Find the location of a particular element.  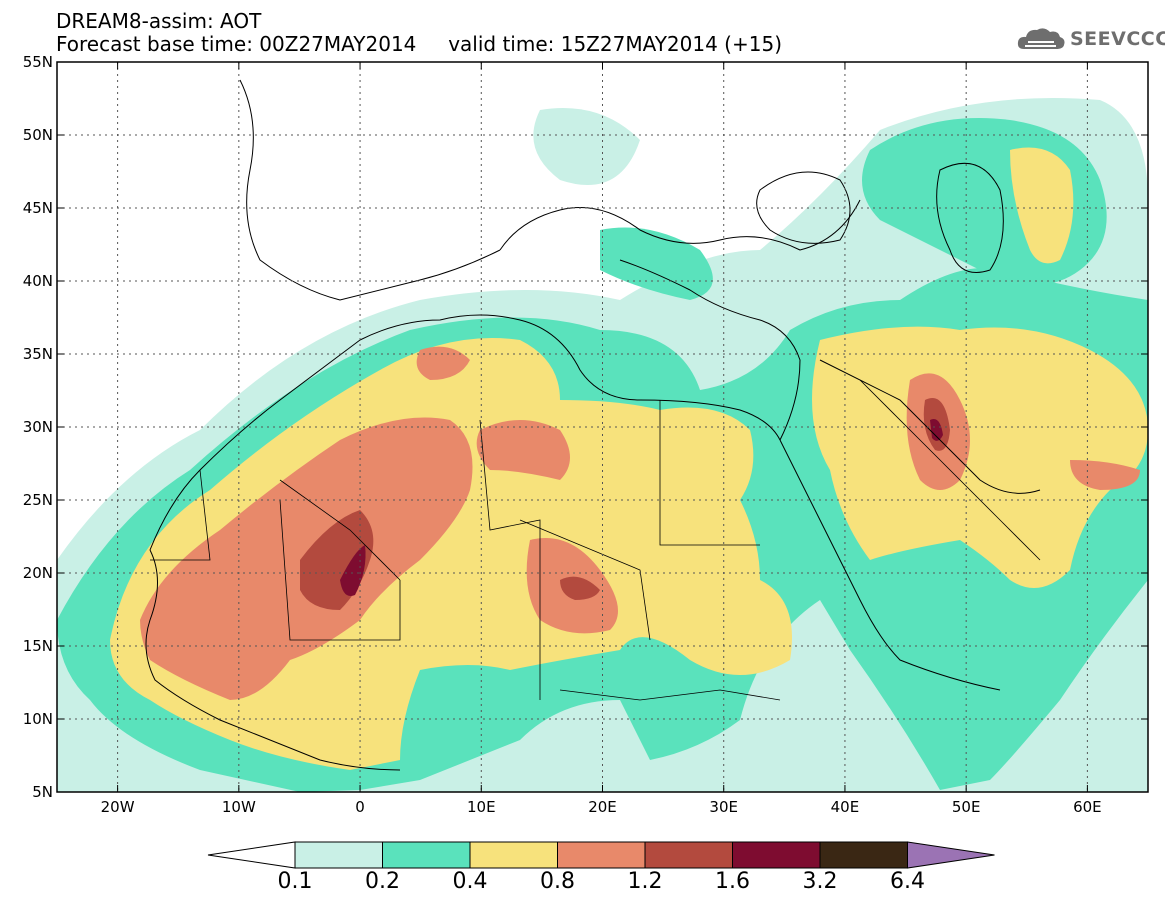

colorbar-low-arrow is located at coordinates (251, 855).